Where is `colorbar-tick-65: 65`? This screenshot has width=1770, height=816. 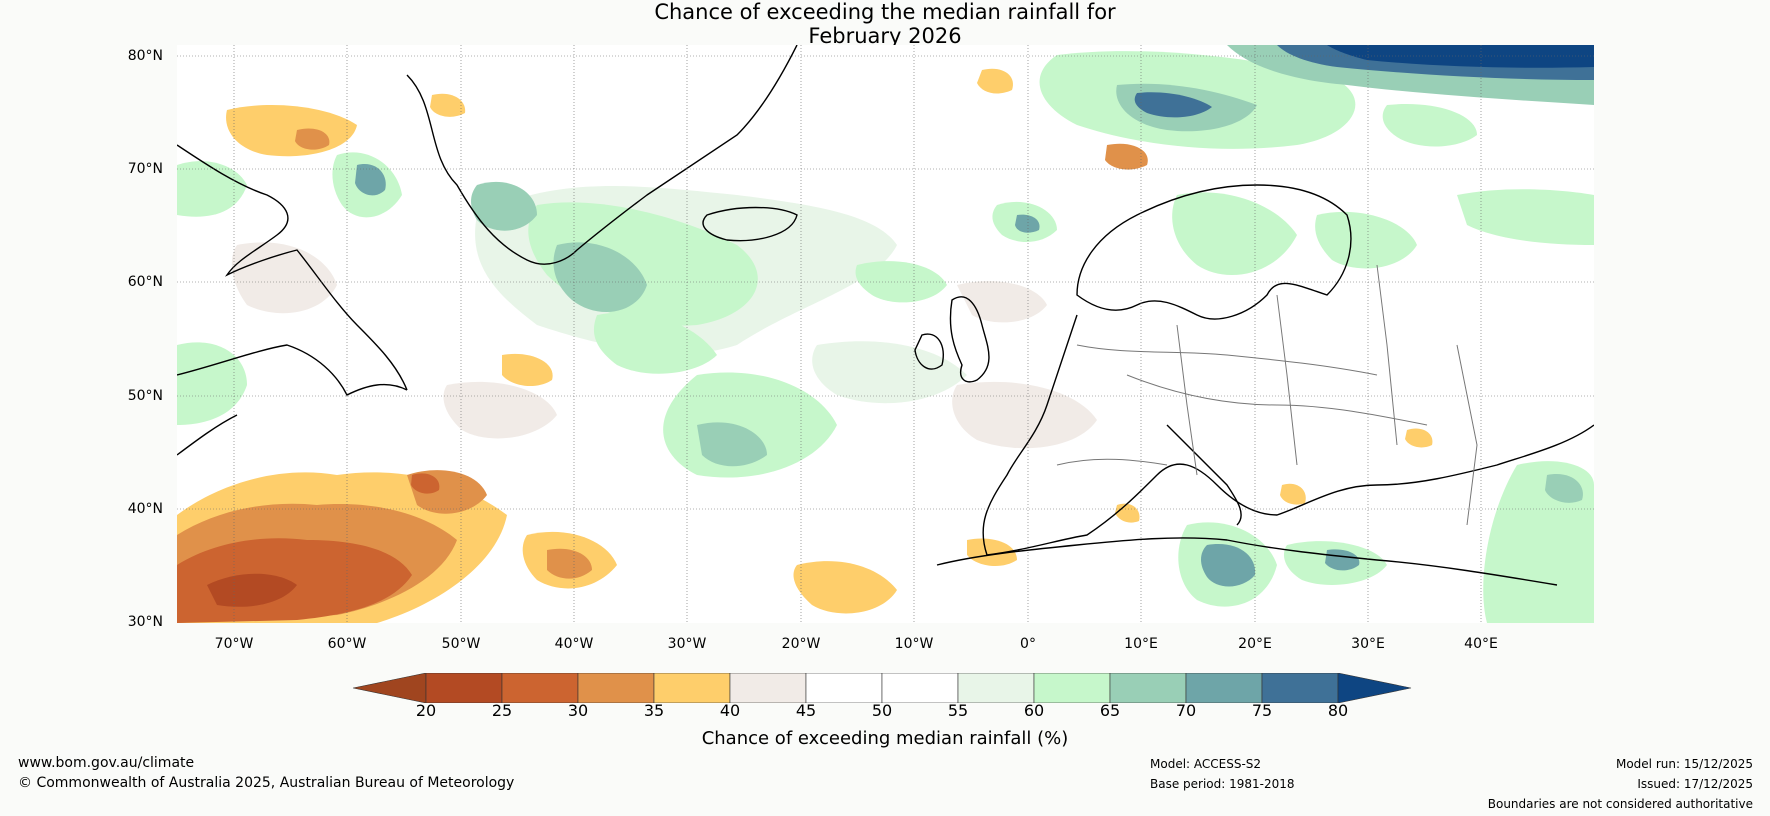
colorbar-tick-65: 65 is located at coordinates (1110, 710).